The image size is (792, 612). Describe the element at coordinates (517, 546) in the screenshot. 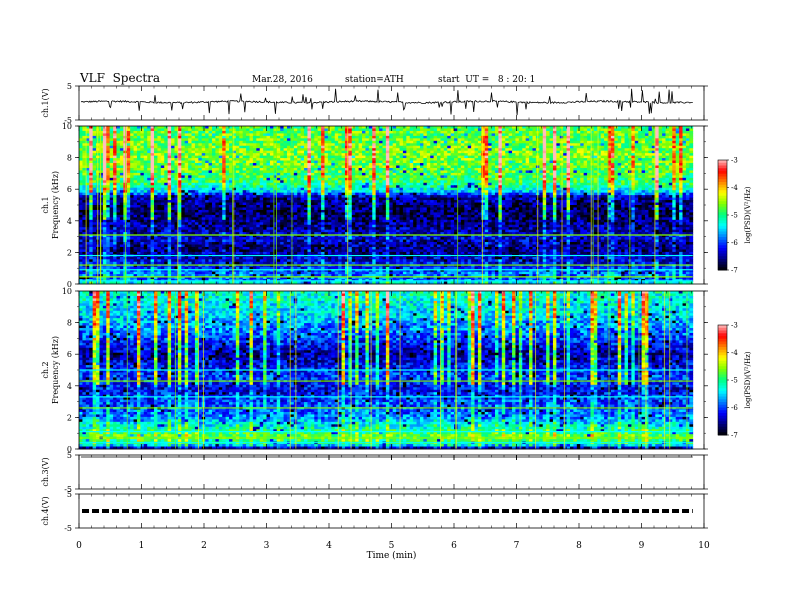

I see `x-tick-label: 7` at that location.